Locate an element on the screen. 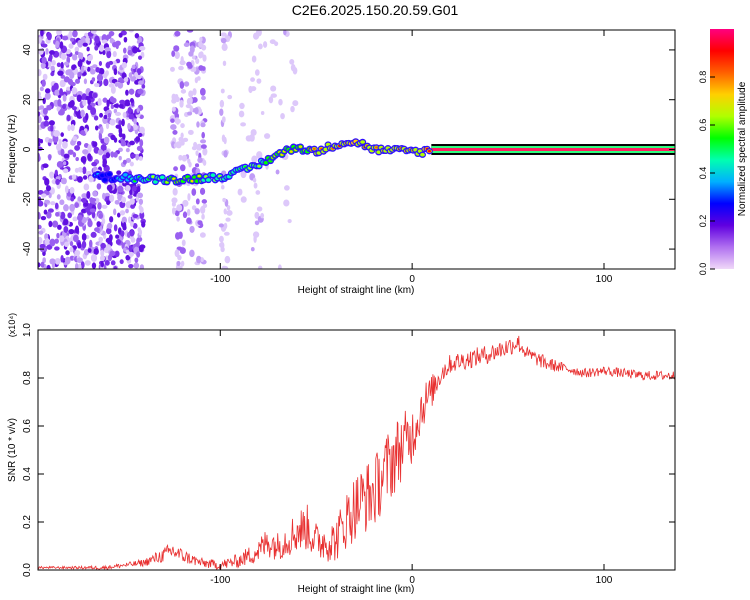 The height and width of the screenshot is (600, 750). y-tick-label: 0.2 is located at coordinates (27, 522).